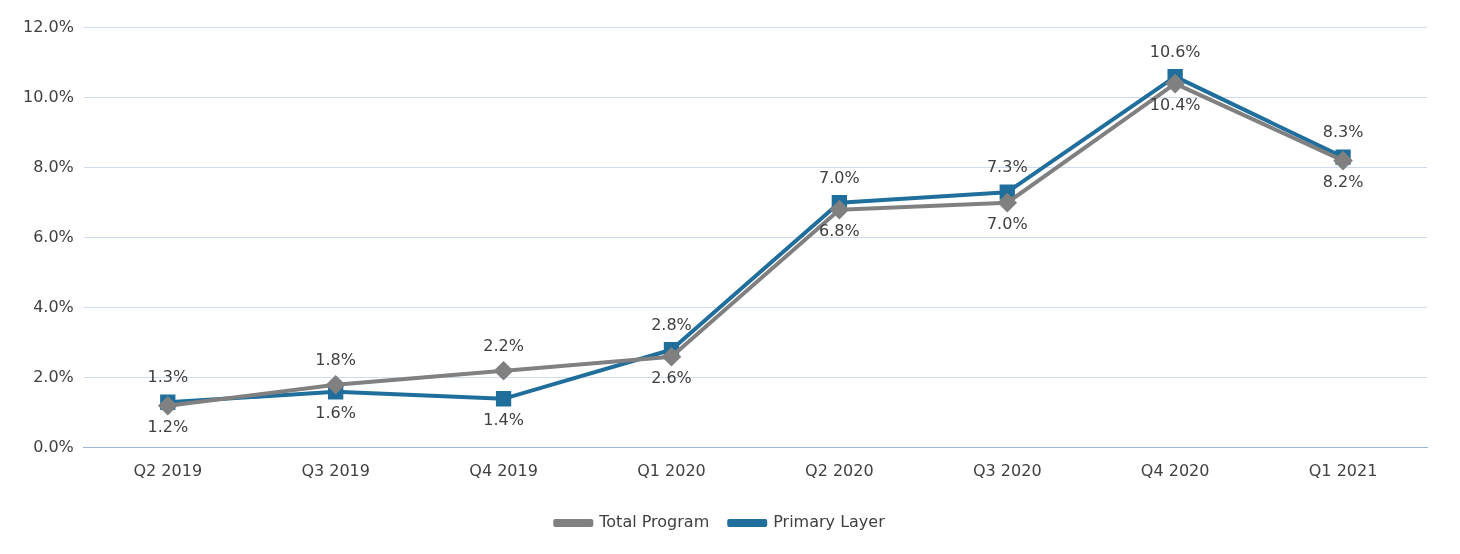 The image size is (1460, 554). What do you see at coordinates (1343, 470) in the screenshot?
I see `x-tick-label: Q1 2021` at bounding box center [1343, 470].